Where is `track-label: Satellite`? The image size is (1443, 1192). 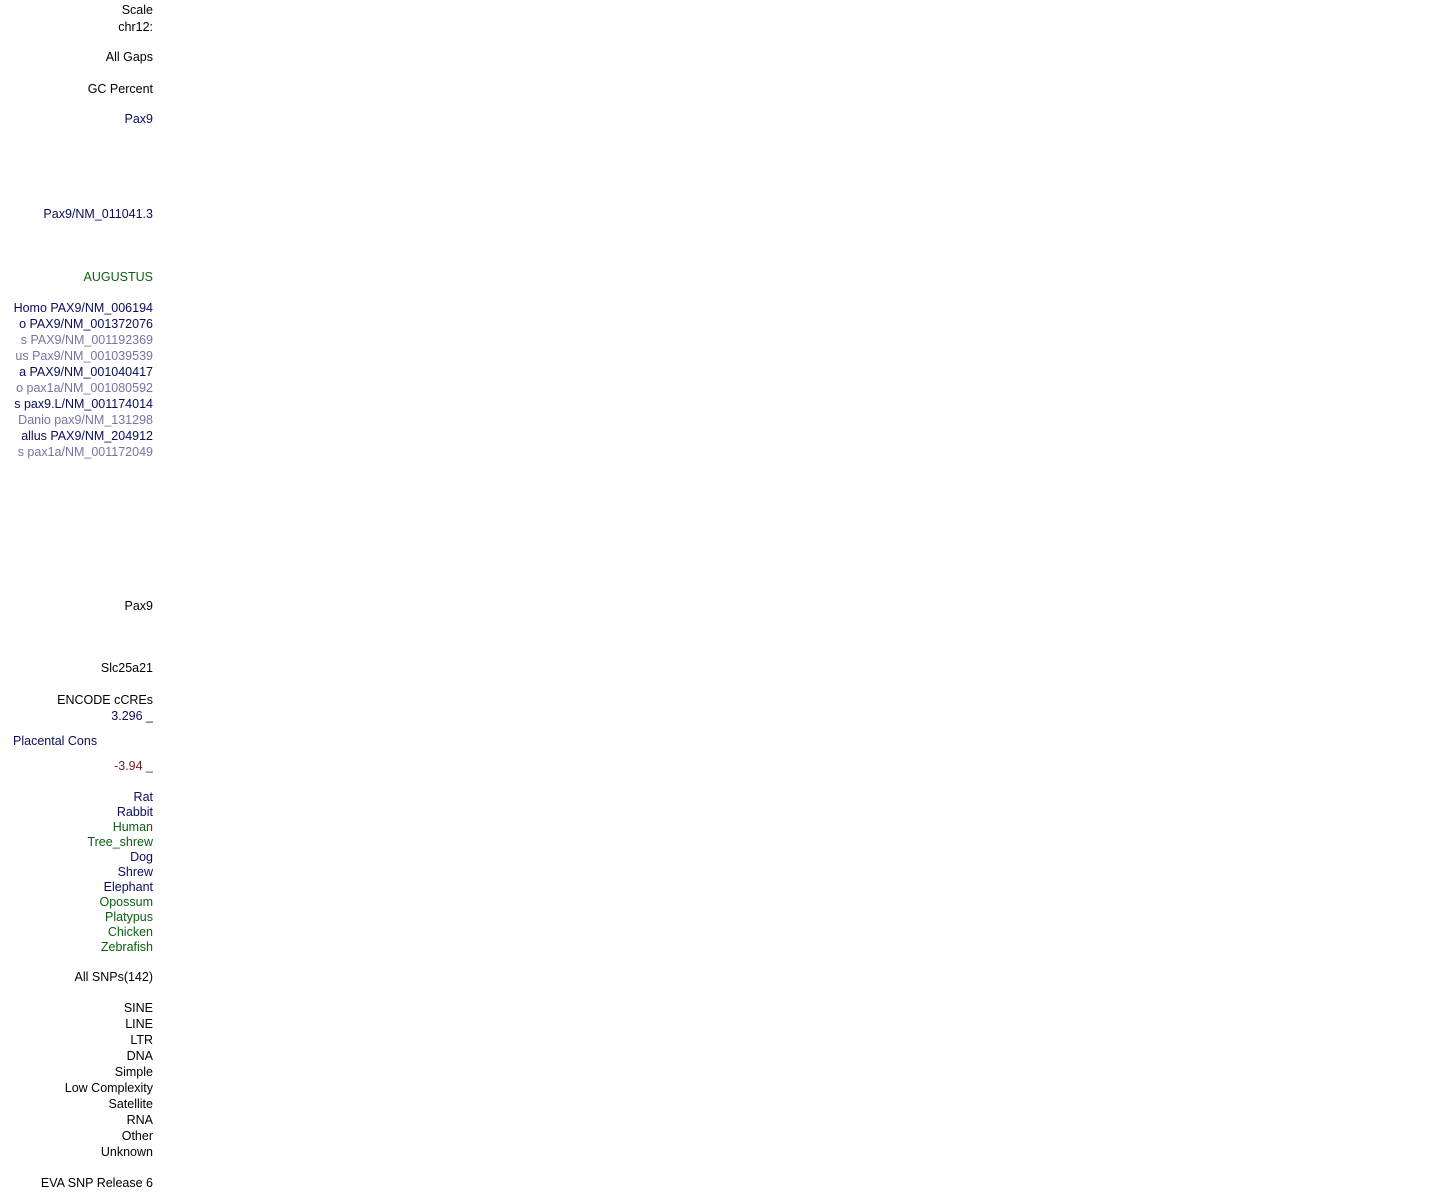
track-label: Satellite is located at coordinates (130, 1104).